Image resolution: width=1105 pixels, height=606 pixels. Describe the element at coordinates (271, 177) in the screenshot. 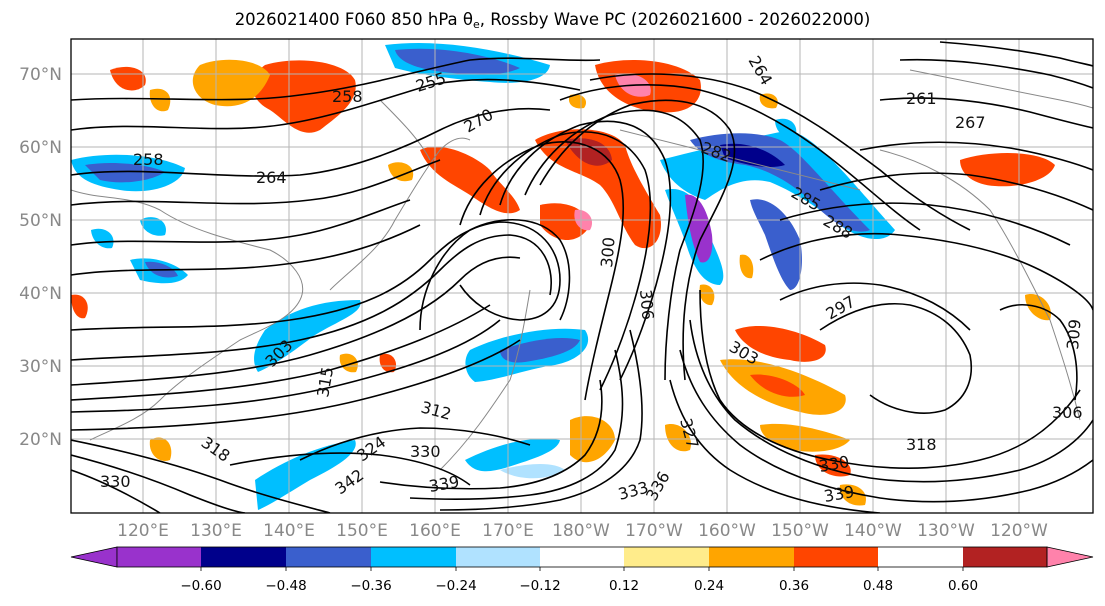

I see `contour-label: 264` at that location.